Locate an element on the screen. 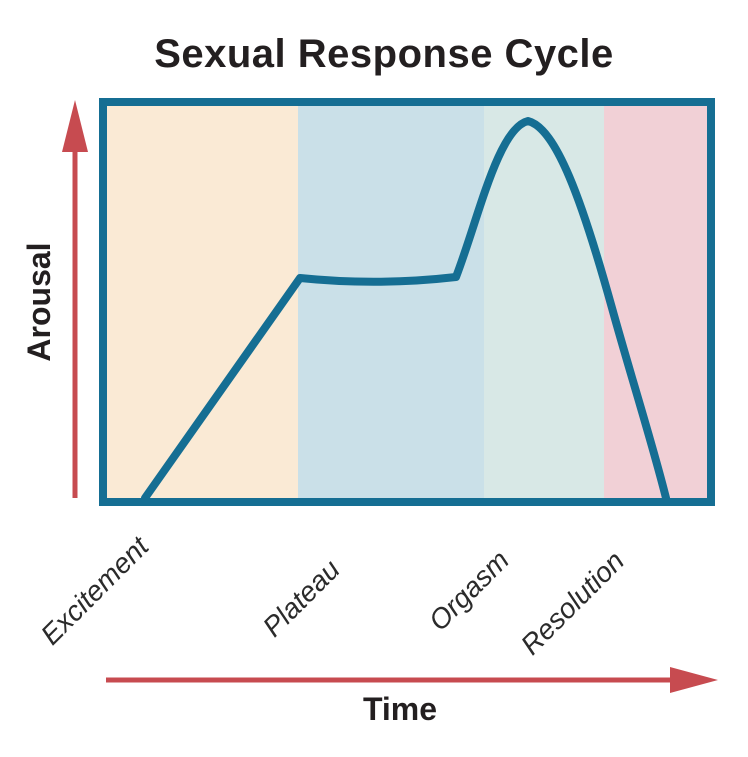 The image size is (748, 757). band-plateau is located at coordinates (391, 302).